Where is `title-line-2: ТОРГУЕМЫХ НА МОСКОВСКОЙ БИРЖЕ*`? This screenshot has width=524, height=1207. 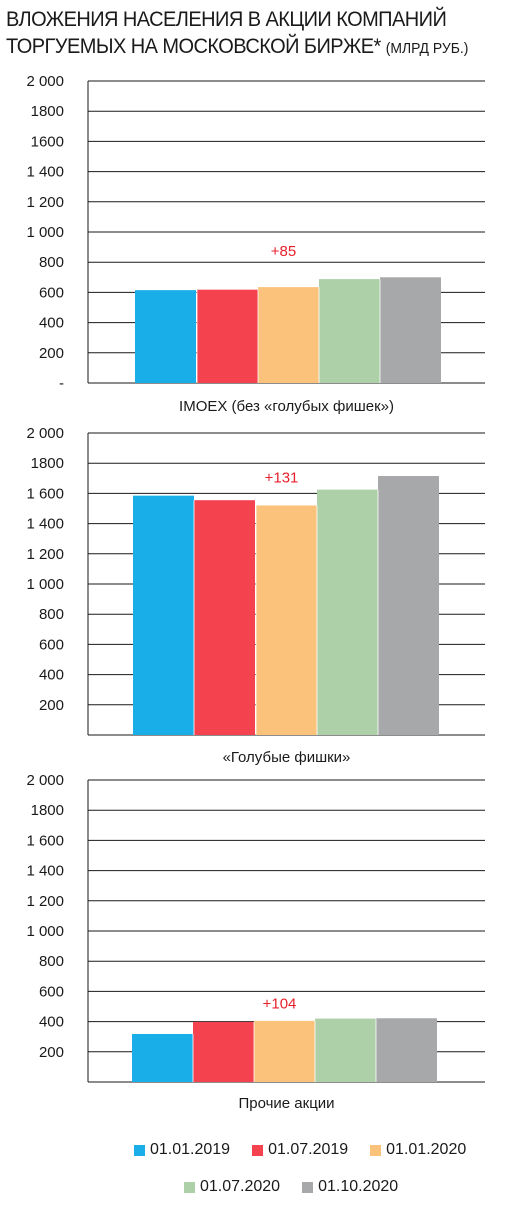
title-line-2: ТОРГУЕМЫХ НА МОСКОВСКОЙ БИРЖЕ* is located at coordinates (193, 46).